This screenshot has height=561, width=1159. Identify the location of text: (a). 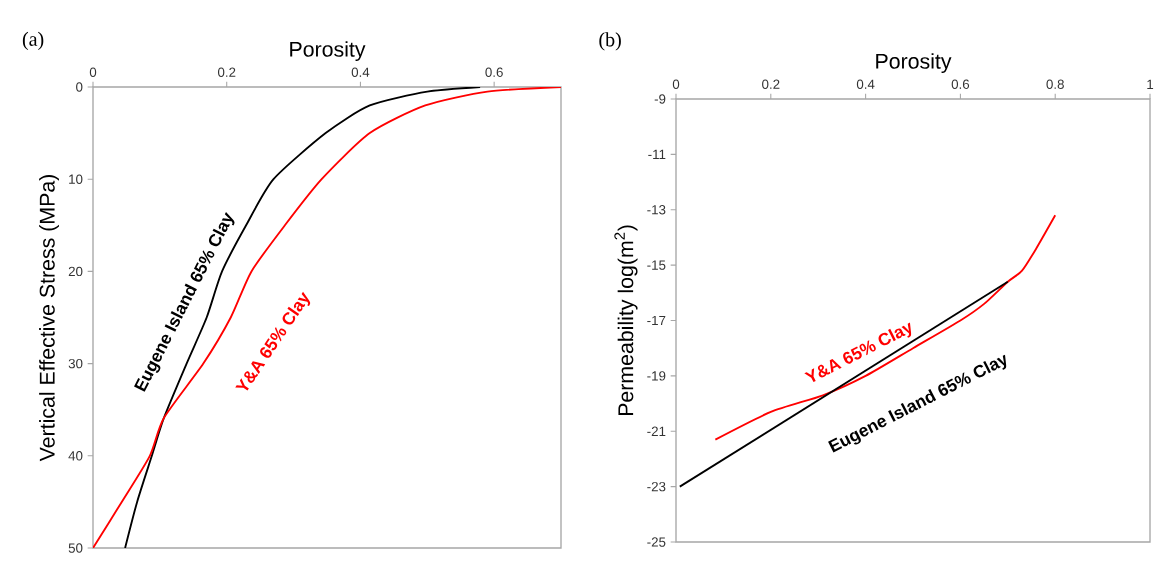
(33, 40).